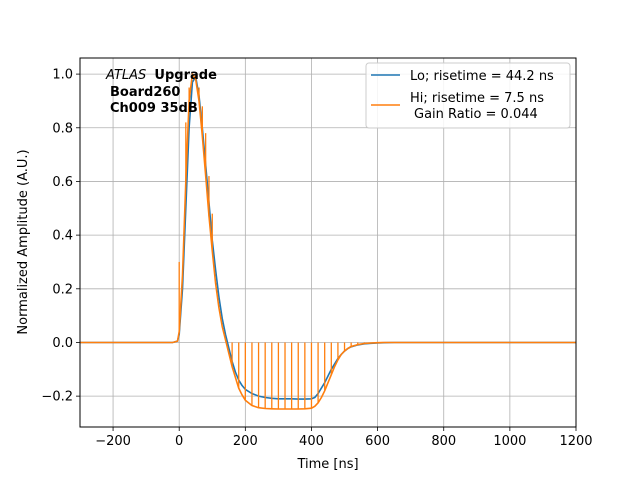  What do you see at coordinates (443, 441) in the screenshot?
I see `x-tick-label: 800` at bounding box center [443, 441].